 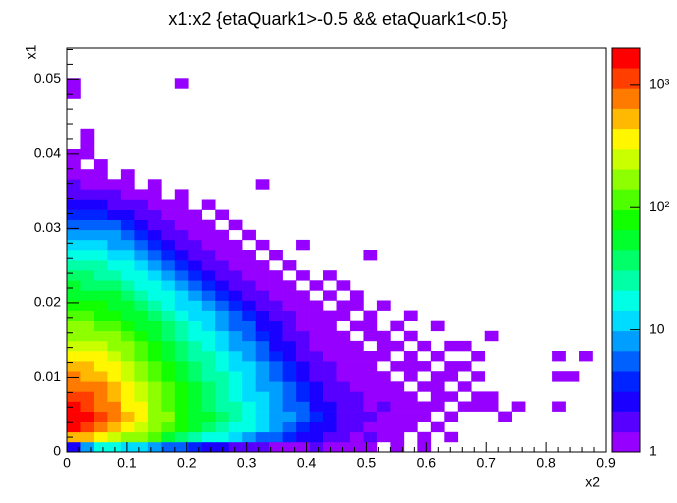 I want to click on colorbar-band, so click(x=626, y=260).